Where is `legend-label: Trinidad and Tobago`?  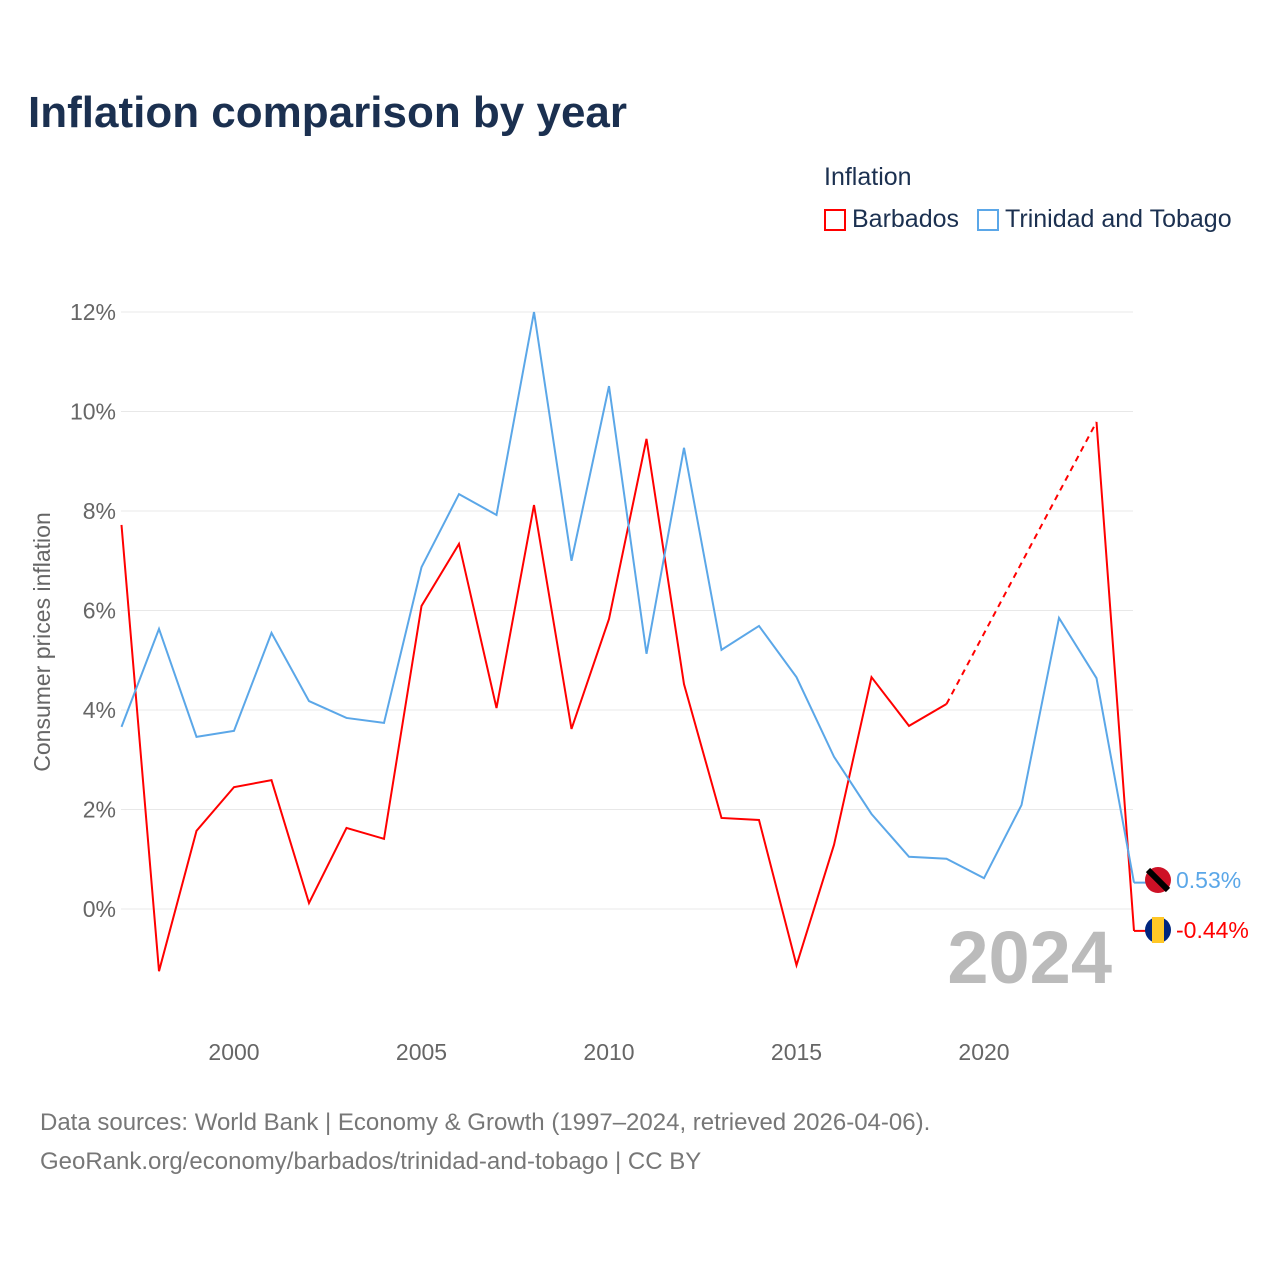
legend-label: Trinidad and Tobago is located at coordinates (1118, 219).